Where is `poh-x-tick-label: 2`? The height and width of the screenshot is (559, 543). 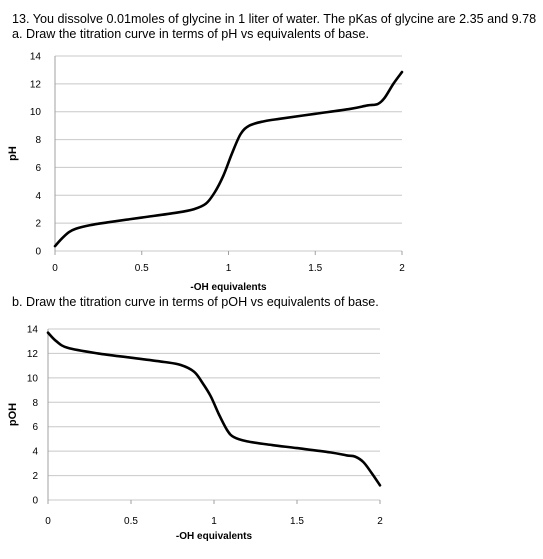
poh-x-tick-label: 2 is located at coordinates (380, 521).